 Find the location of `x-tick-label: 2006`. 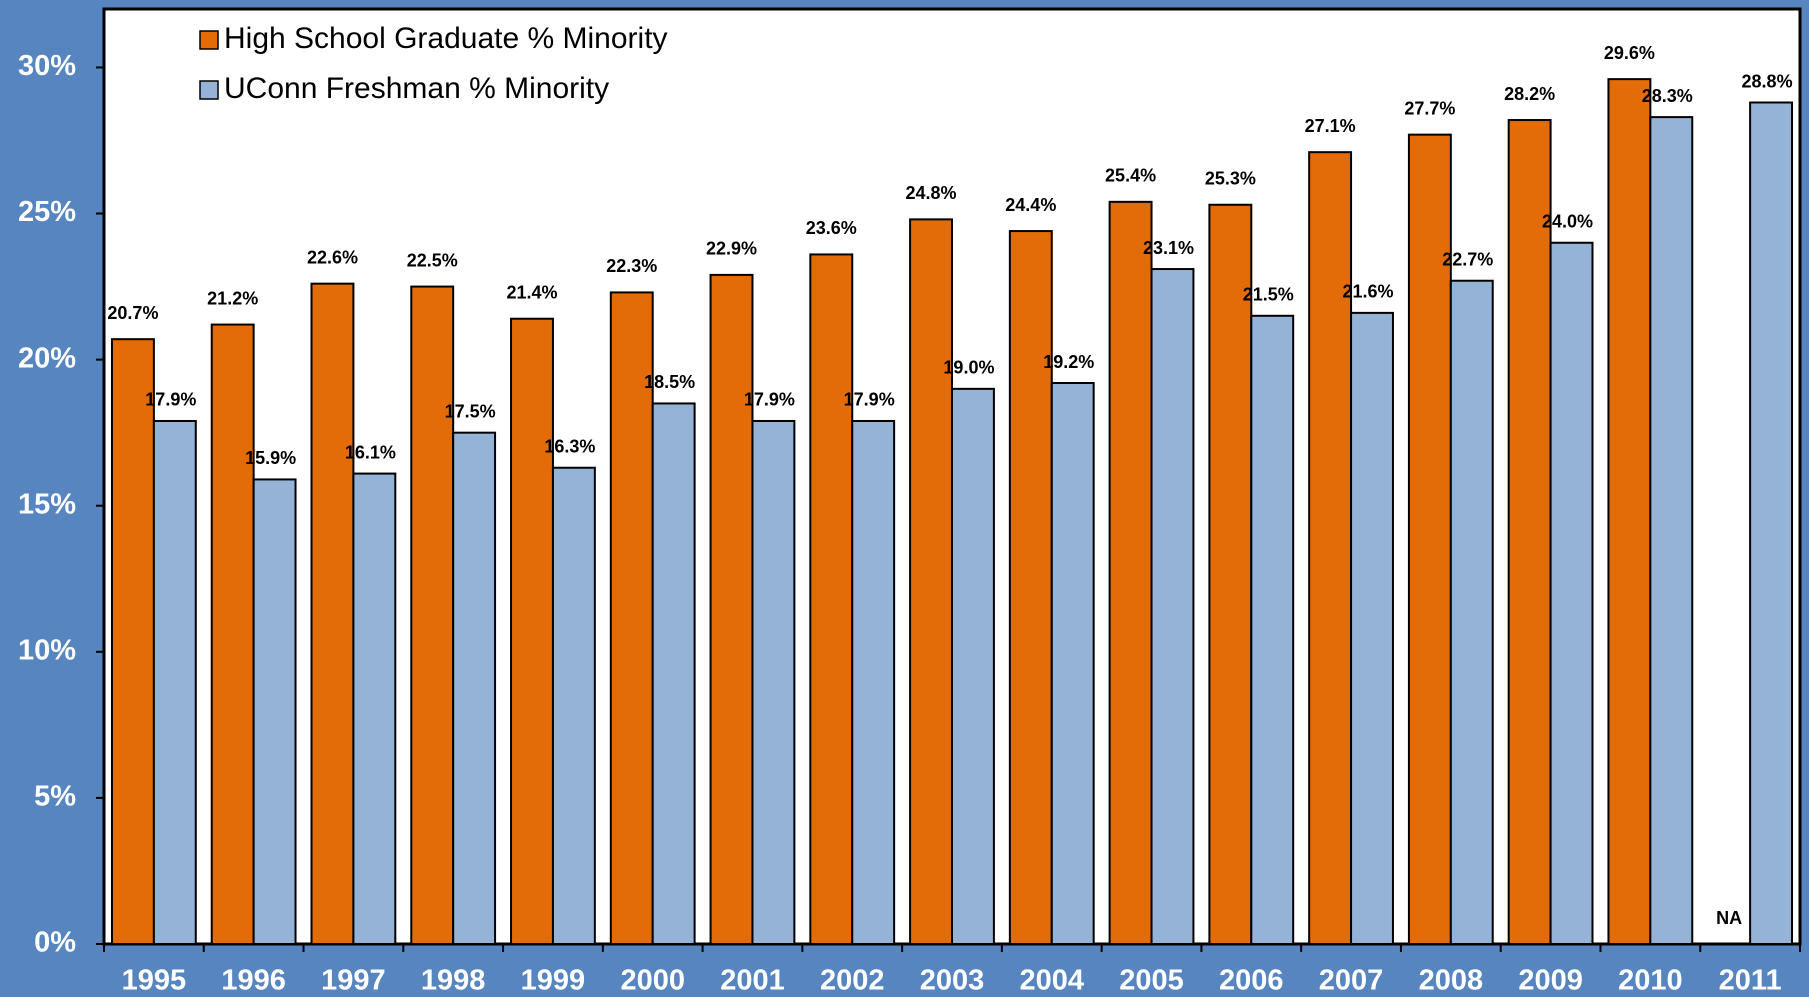

x-tick-label: 2006 is located at coordinates (1251, 981).